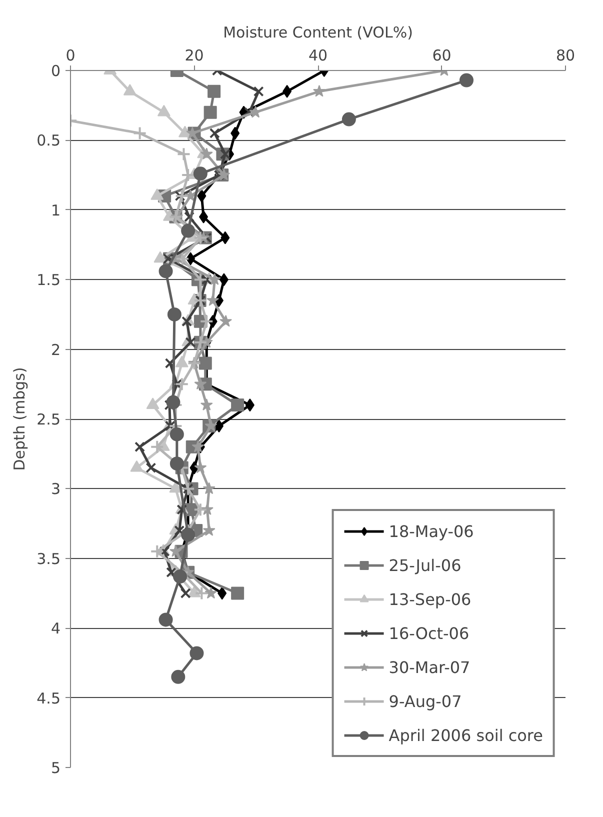 This screenshot has height=817, width=603. Describe the element at coordinates (430, 667) in the screenshot. I see `legend-label: 30-Mar-07` at that location.